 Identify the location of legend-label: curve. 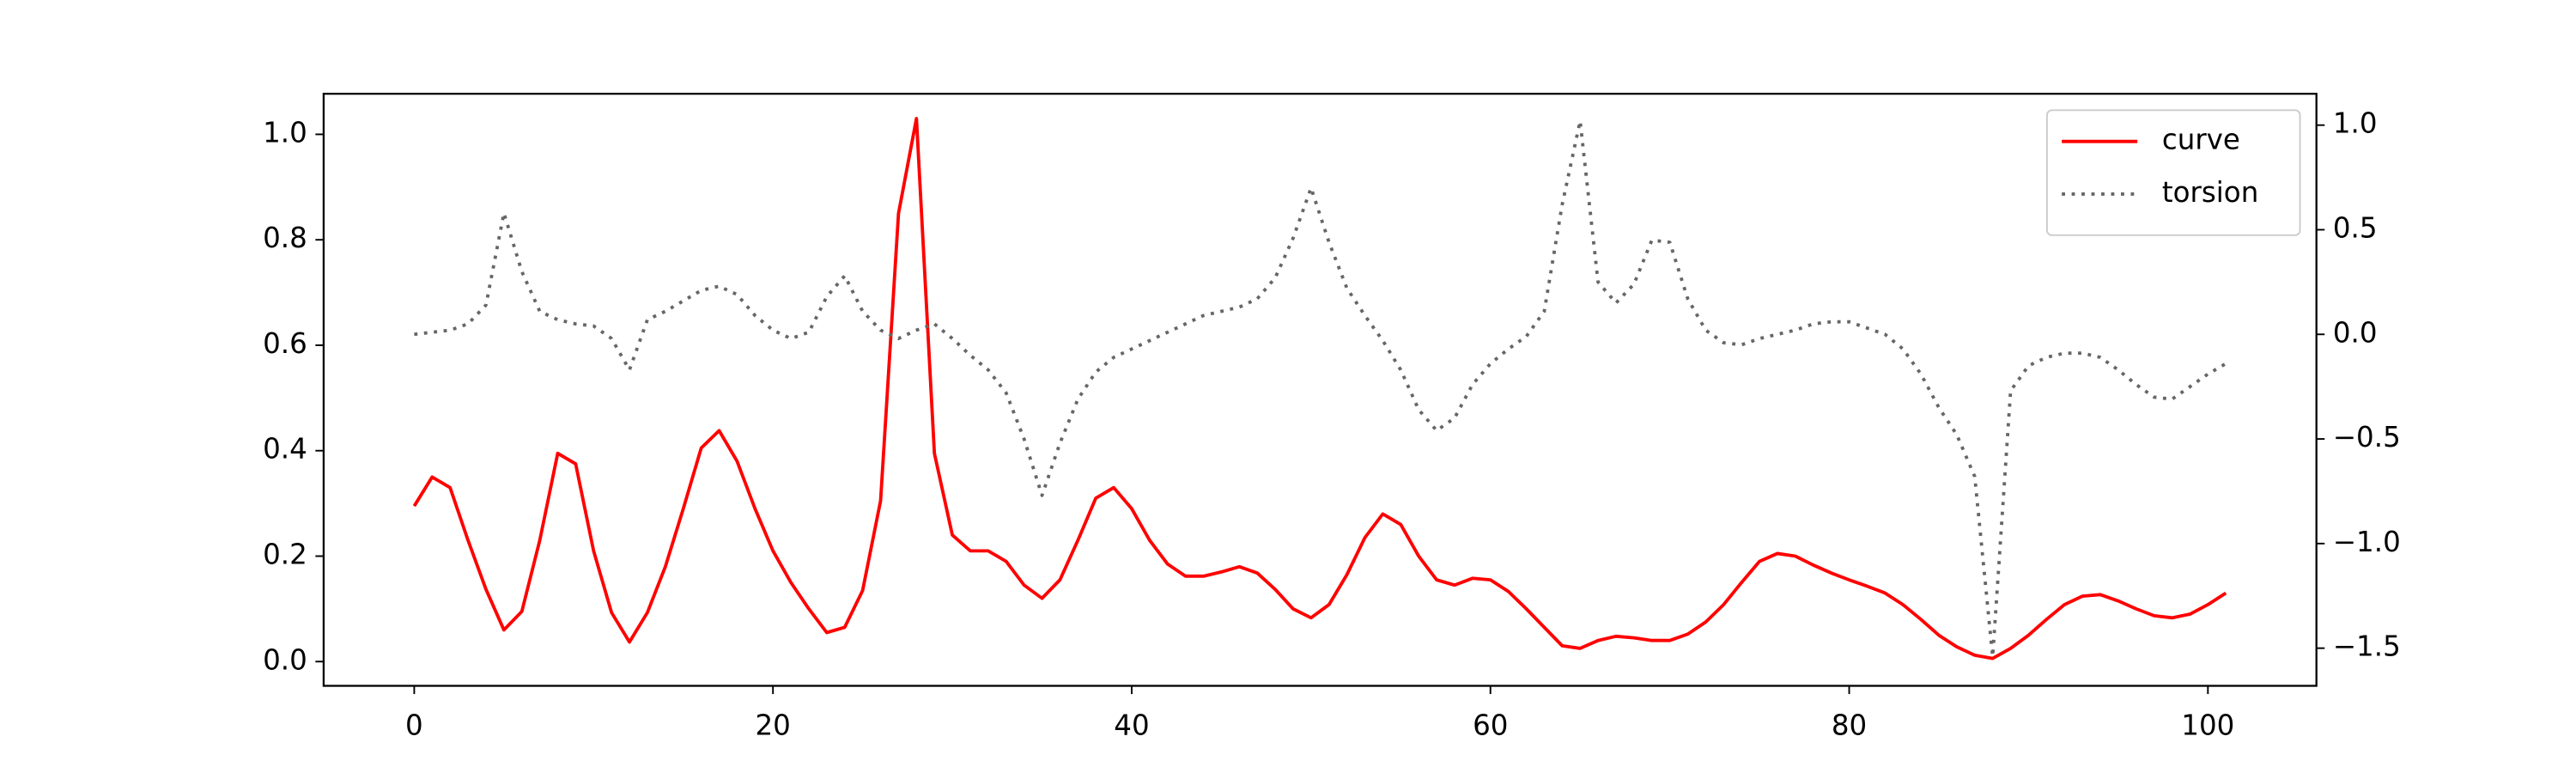
(2201, 140).